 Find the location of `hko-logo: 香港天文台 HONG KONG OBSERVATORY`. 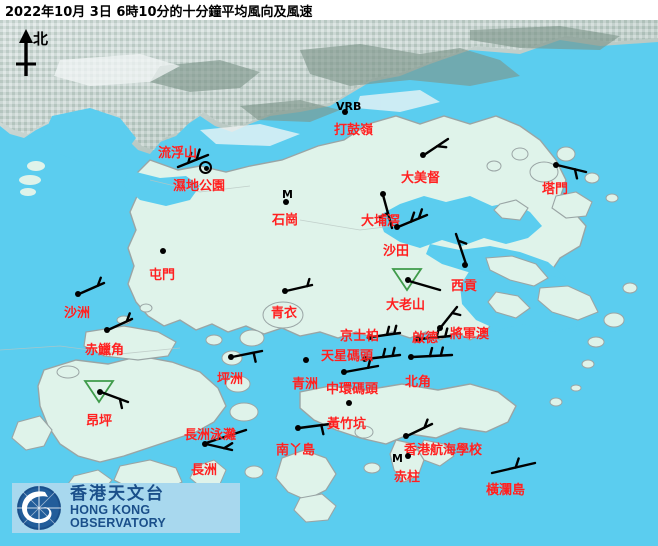

hko-logo: 香港天文台 HONG KONG OBSERVATORY is located at coordinates (126, 508).